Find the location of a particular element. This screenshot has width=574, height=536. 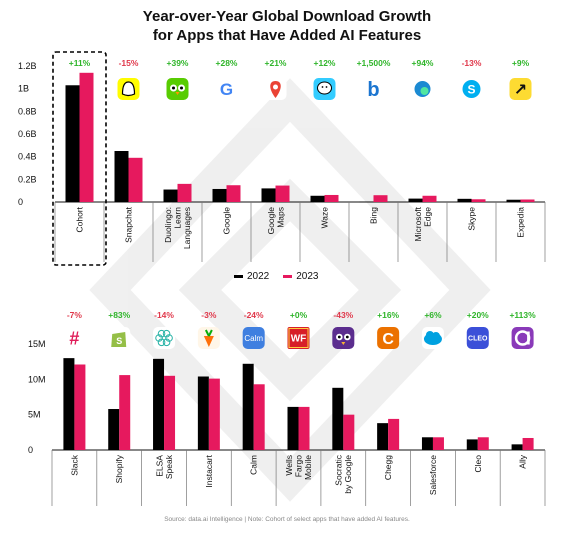

snapchat-icon is located at coordinates (128, 89).